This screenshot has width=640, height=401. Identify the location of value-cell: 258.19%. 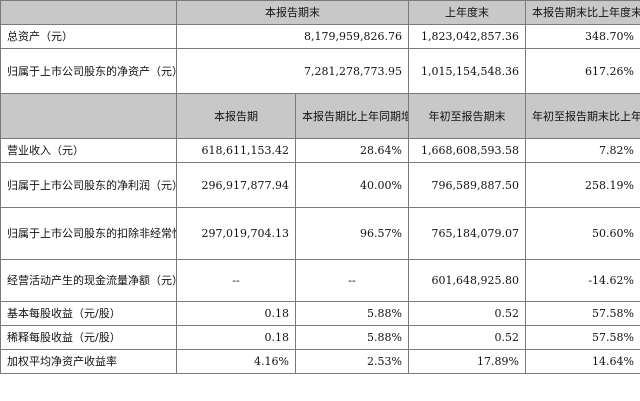
(582, 185).